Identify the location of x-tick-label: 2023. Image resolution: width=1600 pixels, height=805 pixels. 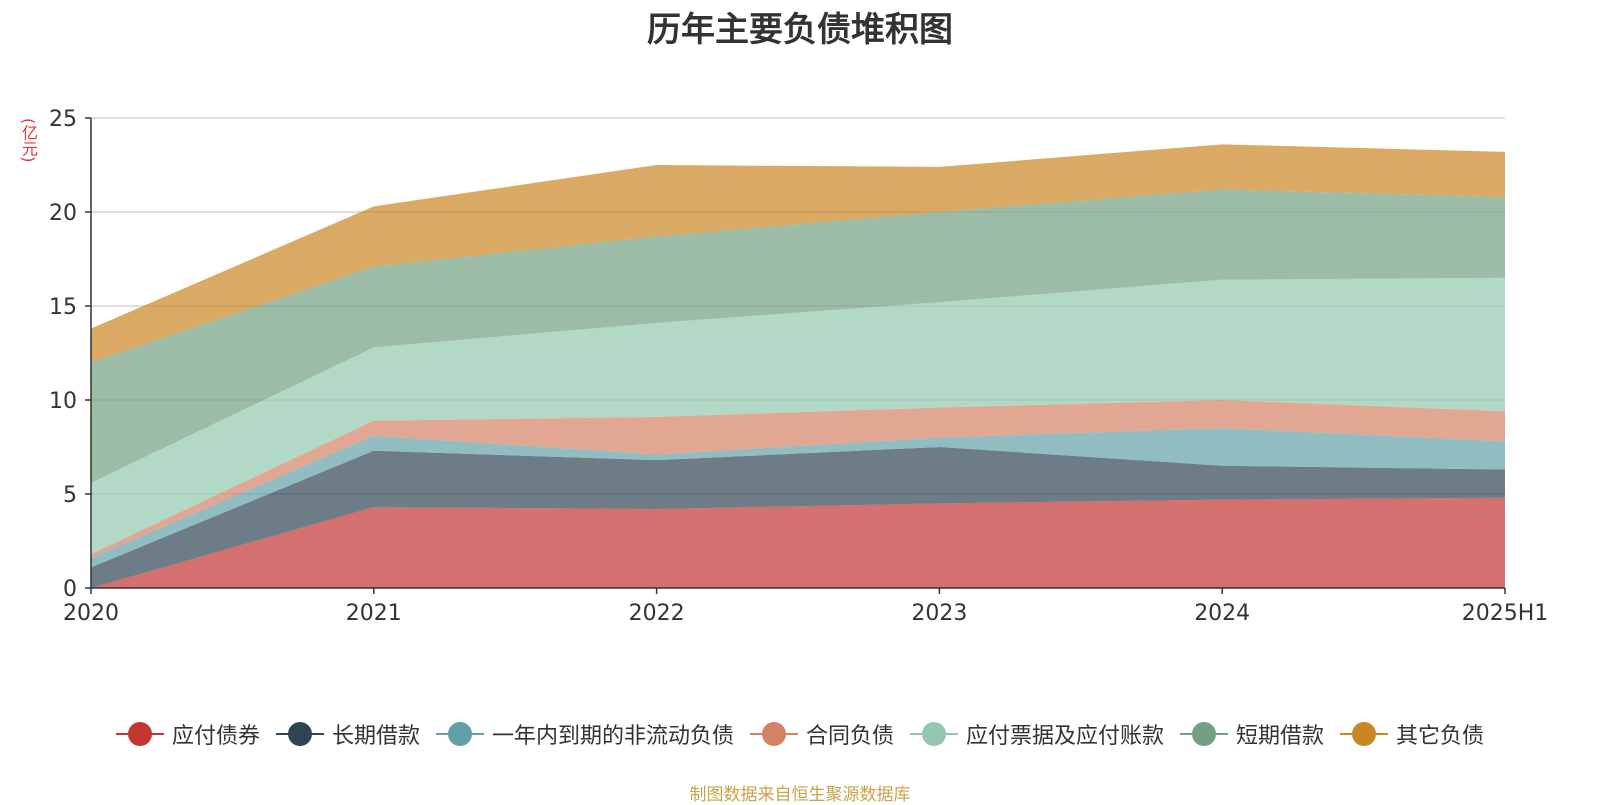
(939, 613).